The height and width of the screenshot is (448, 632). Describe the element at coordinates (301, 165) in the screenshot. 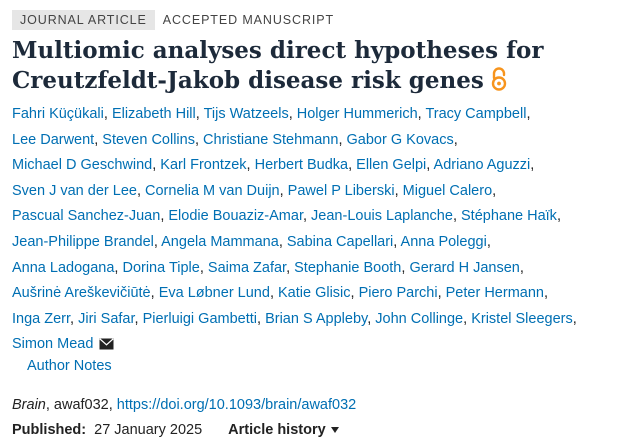

I see `author-link: Herbert Budka` at that location.